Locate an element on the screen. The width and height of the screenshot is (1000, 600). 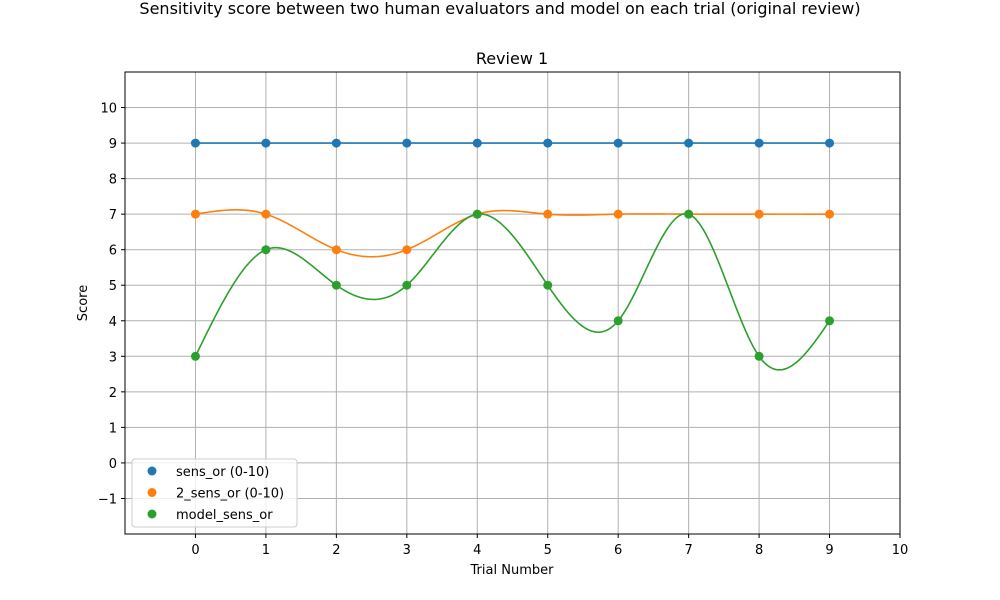
y-tick-label: −1 is located at coordinates (107, 499).